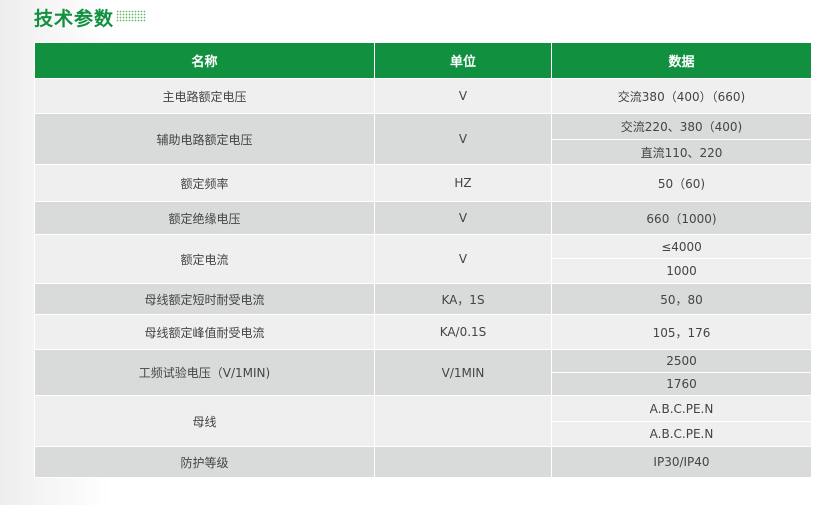 Image resolution: width=831 pixels, height=505 pixels. What do you see at coordinates (204, 60) in the screenshot?
I see `header-name: 名称` at bounding box center [204, 60].